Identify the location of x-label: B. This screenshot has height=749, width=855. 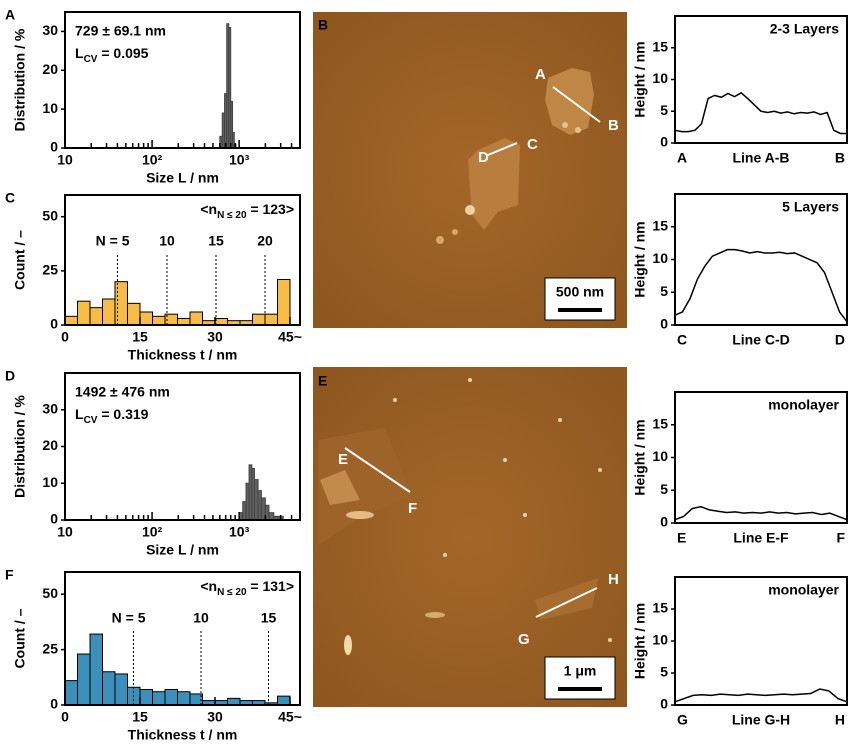
(840, 158).